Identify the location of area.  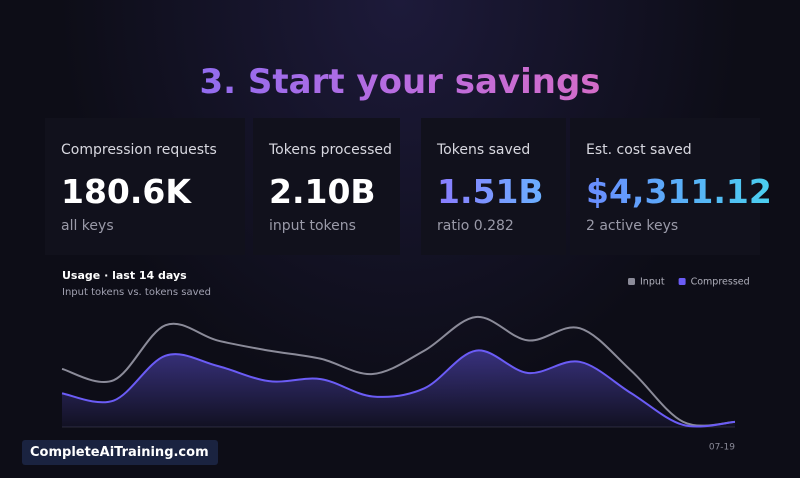
(398, 388).